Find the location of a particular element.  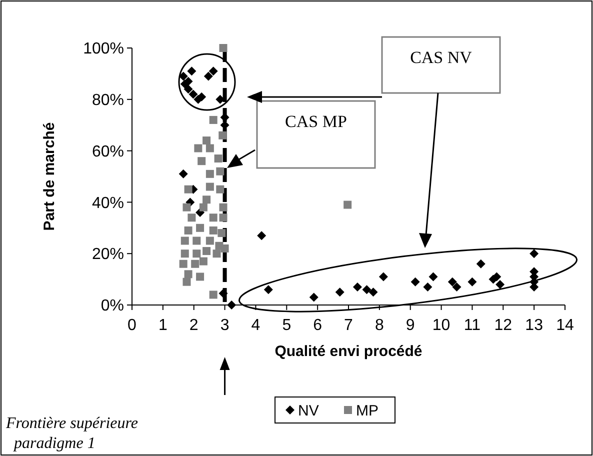

x-axis-title: Qualité envi procédé is located at coordinates (348, 351).